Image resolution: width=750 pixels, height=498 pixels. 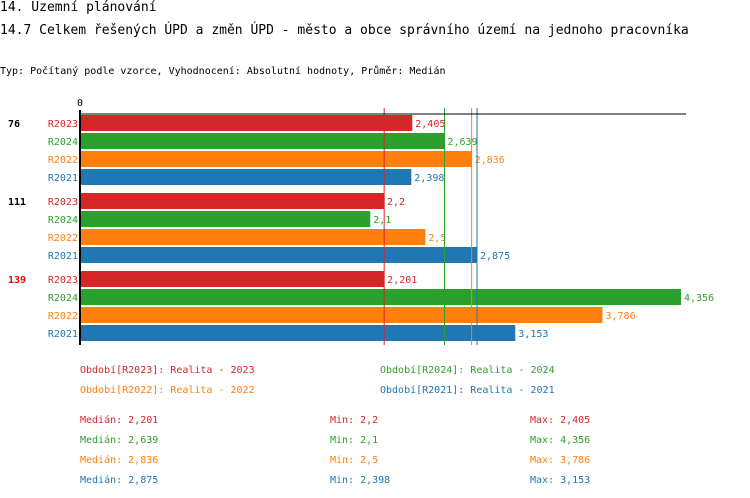 I want to click on data-label: 2,398, so click(x=429, y=178).